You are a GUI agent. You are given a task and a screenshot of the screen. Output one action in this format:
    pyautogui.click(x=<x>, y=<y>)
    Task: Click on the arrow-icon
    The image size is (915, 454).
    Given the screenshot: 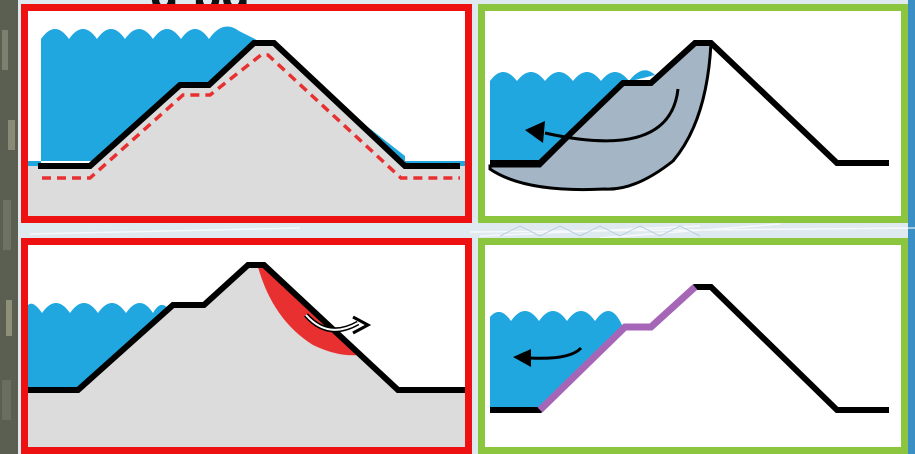 What is the action you would take?
    pyautogui.click(x=556, y=353)
    